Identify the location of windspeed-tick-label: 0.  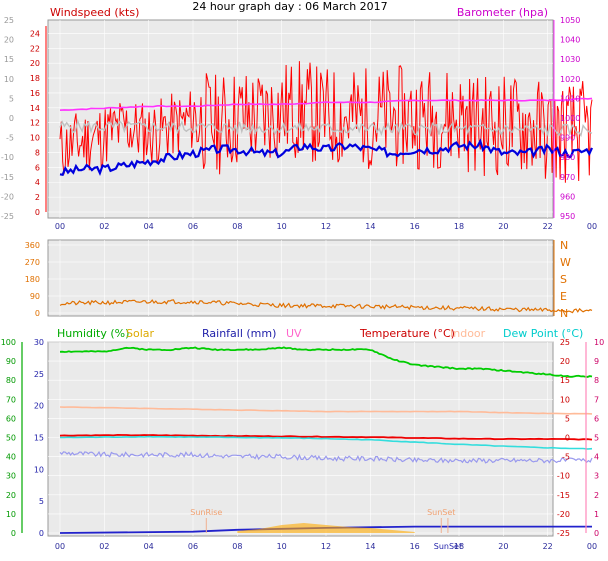
(37, 212).